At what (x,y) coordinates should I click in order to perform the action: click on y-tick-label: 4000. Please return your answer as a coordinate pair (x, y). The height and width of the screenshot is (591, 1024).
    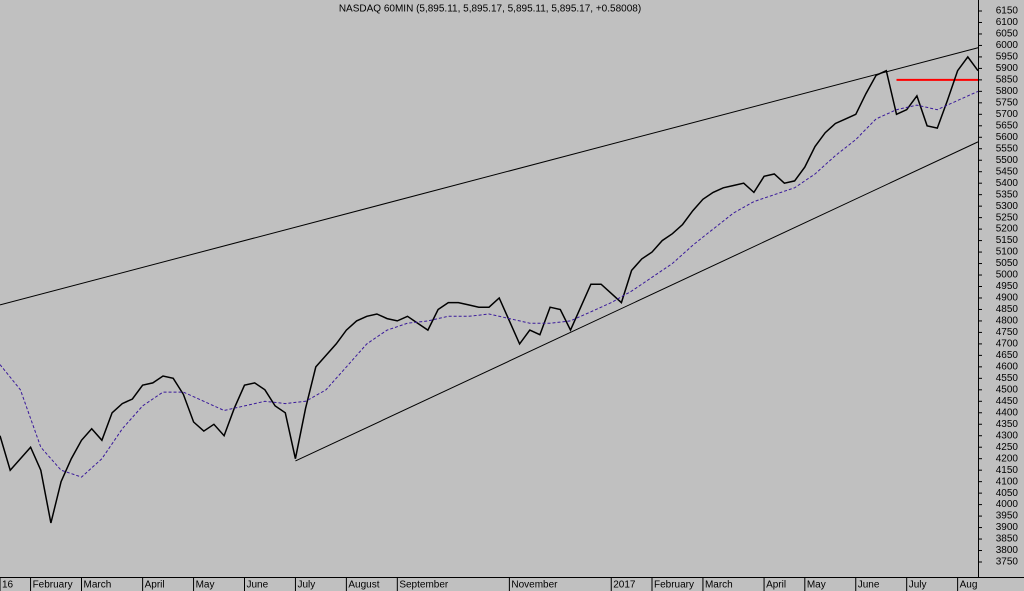
    Looking at the image, I should click on (1007, 504).